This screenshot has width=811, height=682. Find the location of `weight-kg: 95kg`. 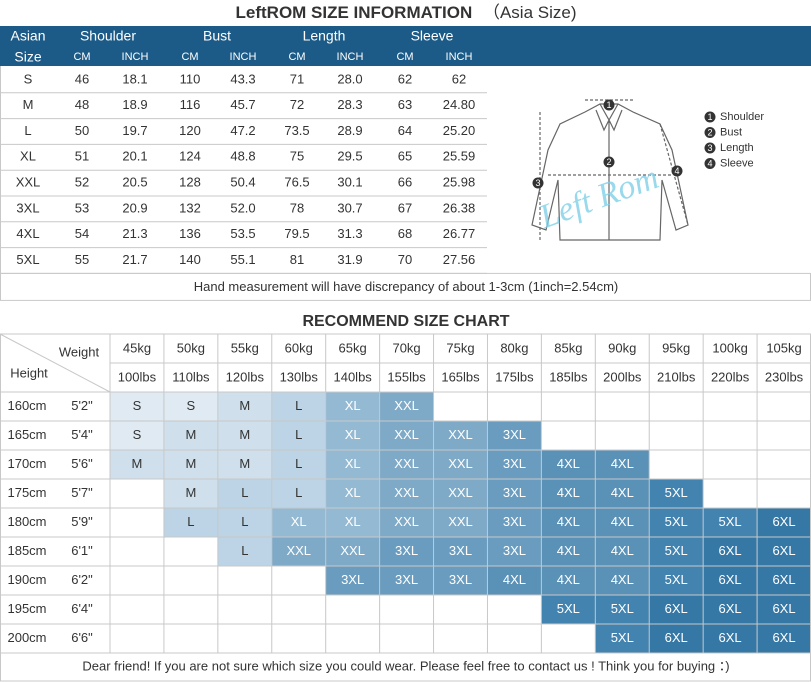

weight-kg: 95kg is located at coordinates (676, 347).